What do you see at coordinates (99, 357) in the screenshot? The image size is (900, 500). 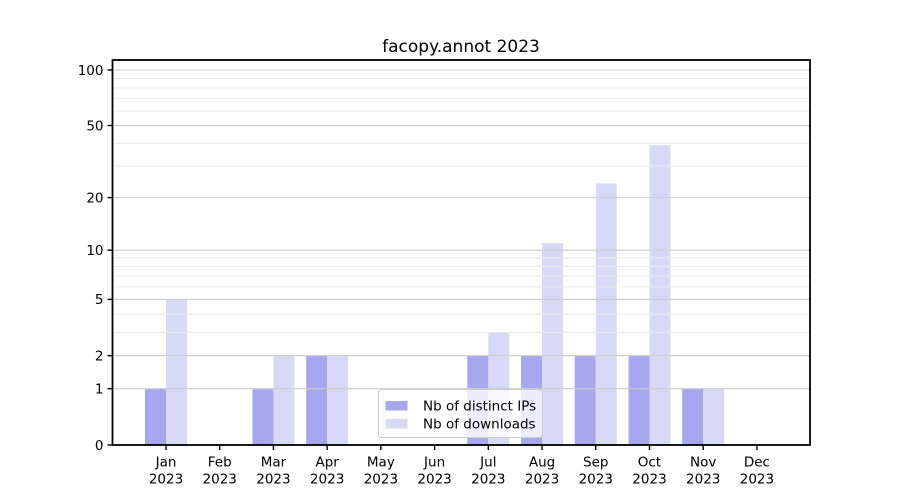 I see `y-tick-label: 2` at bounding box center [99, 357].